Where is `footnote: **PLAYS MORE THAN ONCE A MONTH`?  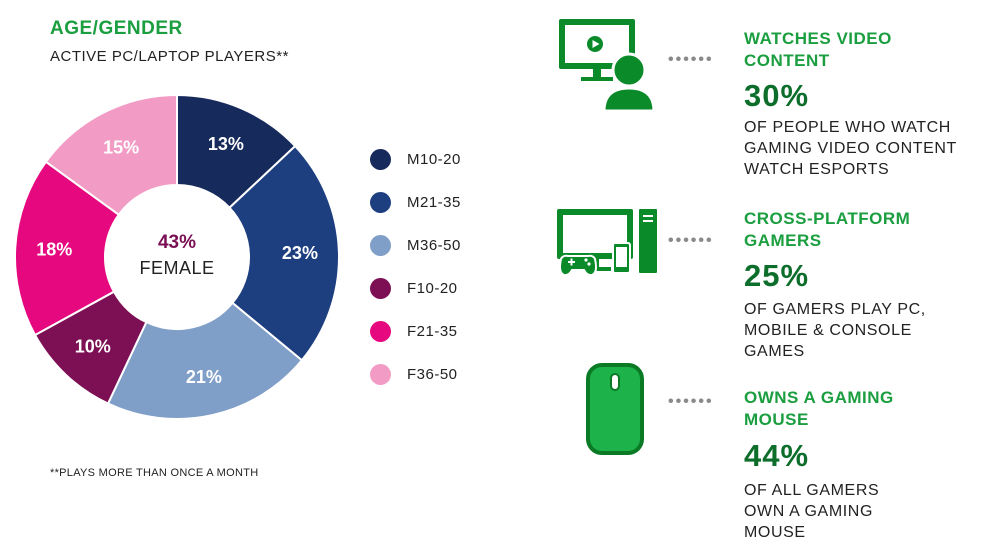
footnote: **PLAYS MORE THAN ONCE A MONTH is located at coordinates (154, 473).